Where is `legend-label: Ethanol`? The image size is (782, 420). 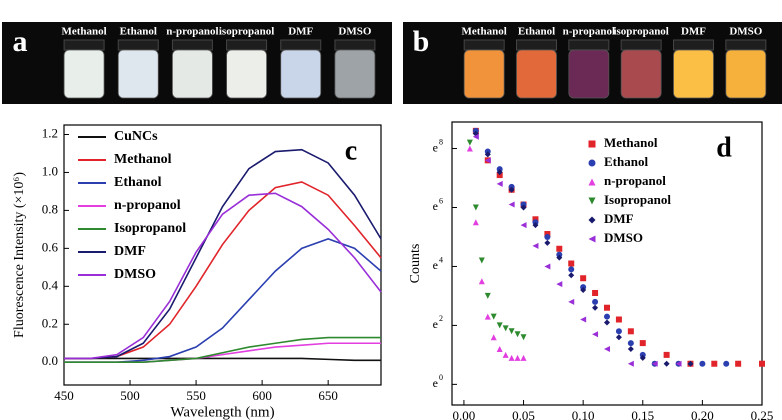 legend-label: Ethanol is located at coordinates (138, 182).